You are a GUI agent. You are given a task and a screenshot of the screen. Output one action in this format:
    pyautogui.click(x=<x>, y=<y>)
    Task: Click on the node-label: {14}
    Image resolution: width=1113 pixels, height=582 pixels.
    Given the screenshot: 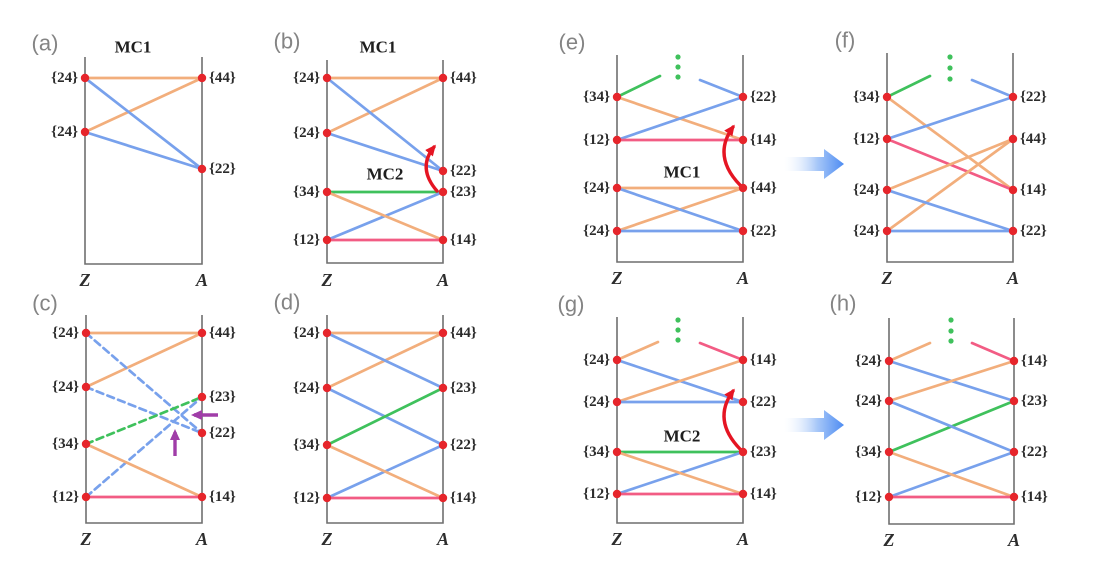 What is the action you would take?
    pyautogui.click(x=222, y=497)
    